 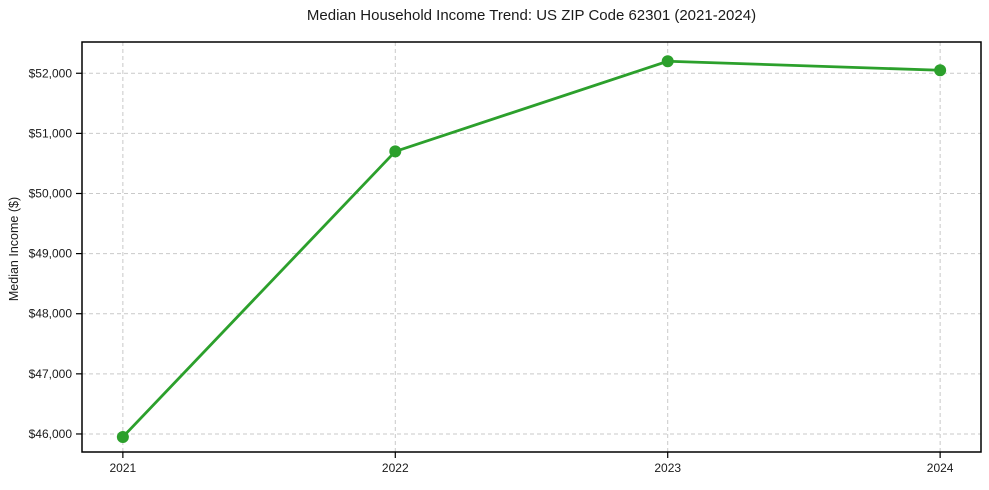 What do you see at coordinates (51, 434) in the screenshot?
I see `y-tick-label: $46,000` at bounding box center [51, 434].